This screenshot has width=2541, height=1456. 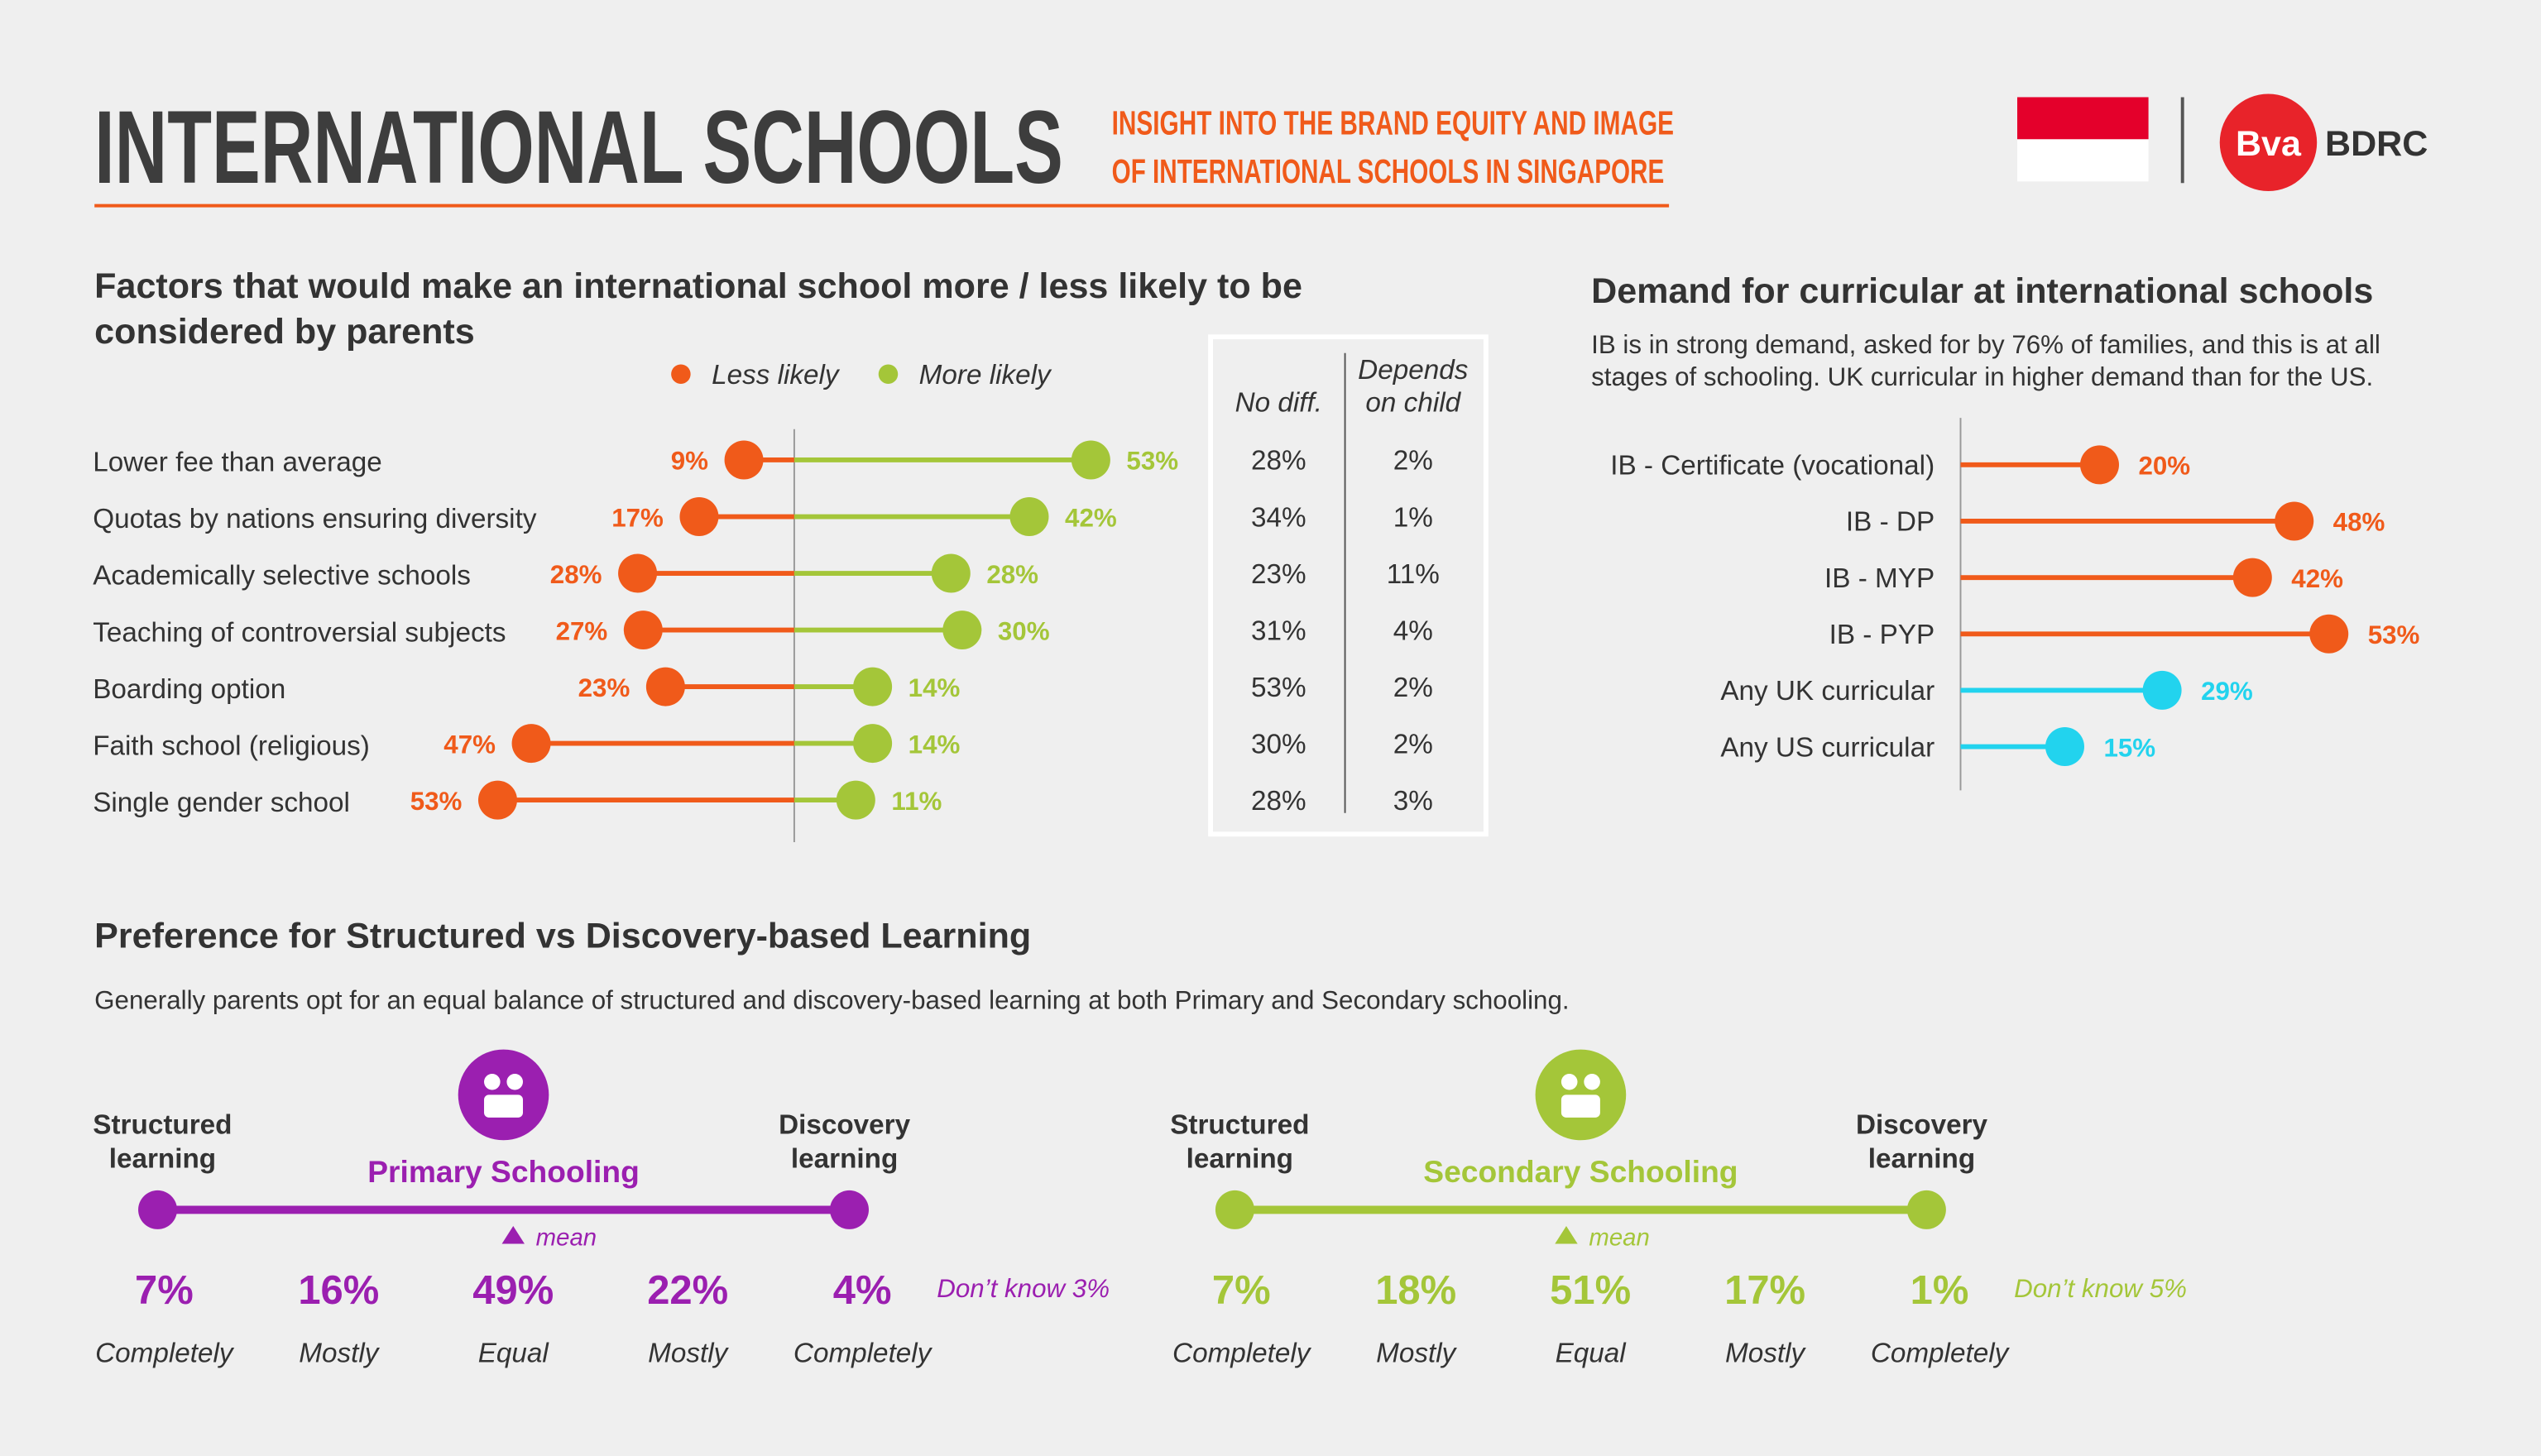 I want to click on end-label: Discovery, so click(x=845, y=1124).